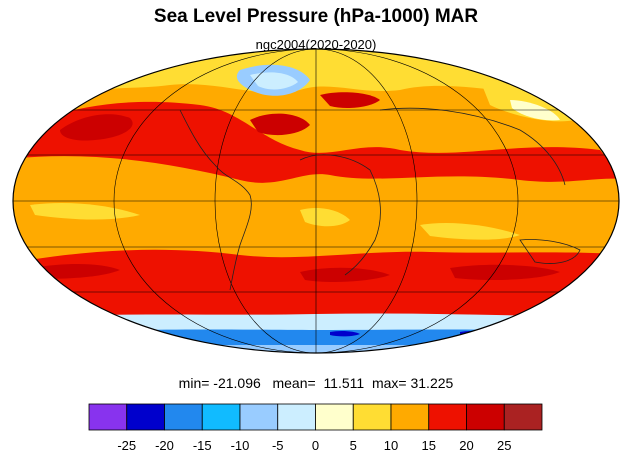  I want to click on stat-max: 31.225, so click(432, 383).